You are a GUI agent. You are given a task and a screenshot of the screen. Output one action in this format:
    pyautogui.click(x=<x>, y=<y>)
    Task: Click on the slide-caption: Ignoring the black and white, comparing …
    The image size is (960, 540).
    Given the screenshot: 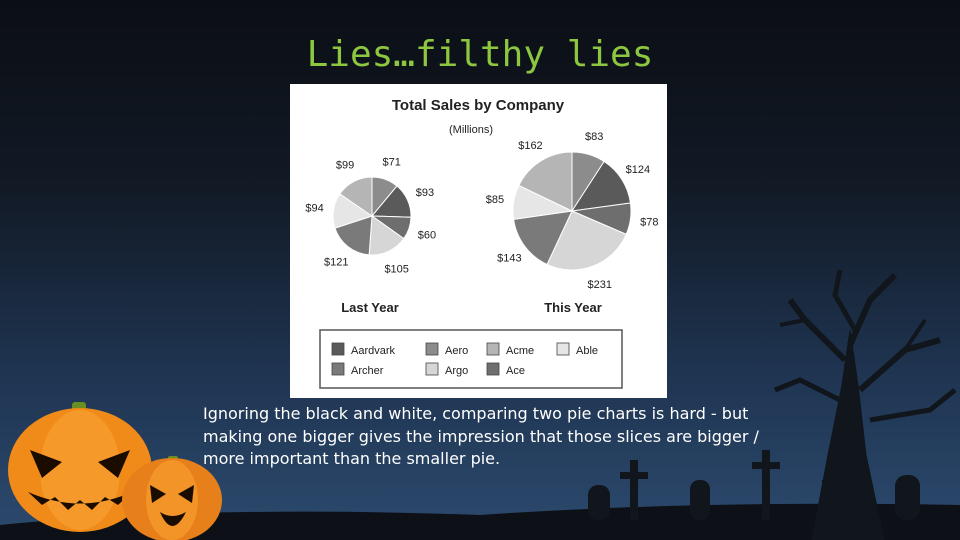 What is the action you would take?
    pyautogui.click(x=481, y=436)
    